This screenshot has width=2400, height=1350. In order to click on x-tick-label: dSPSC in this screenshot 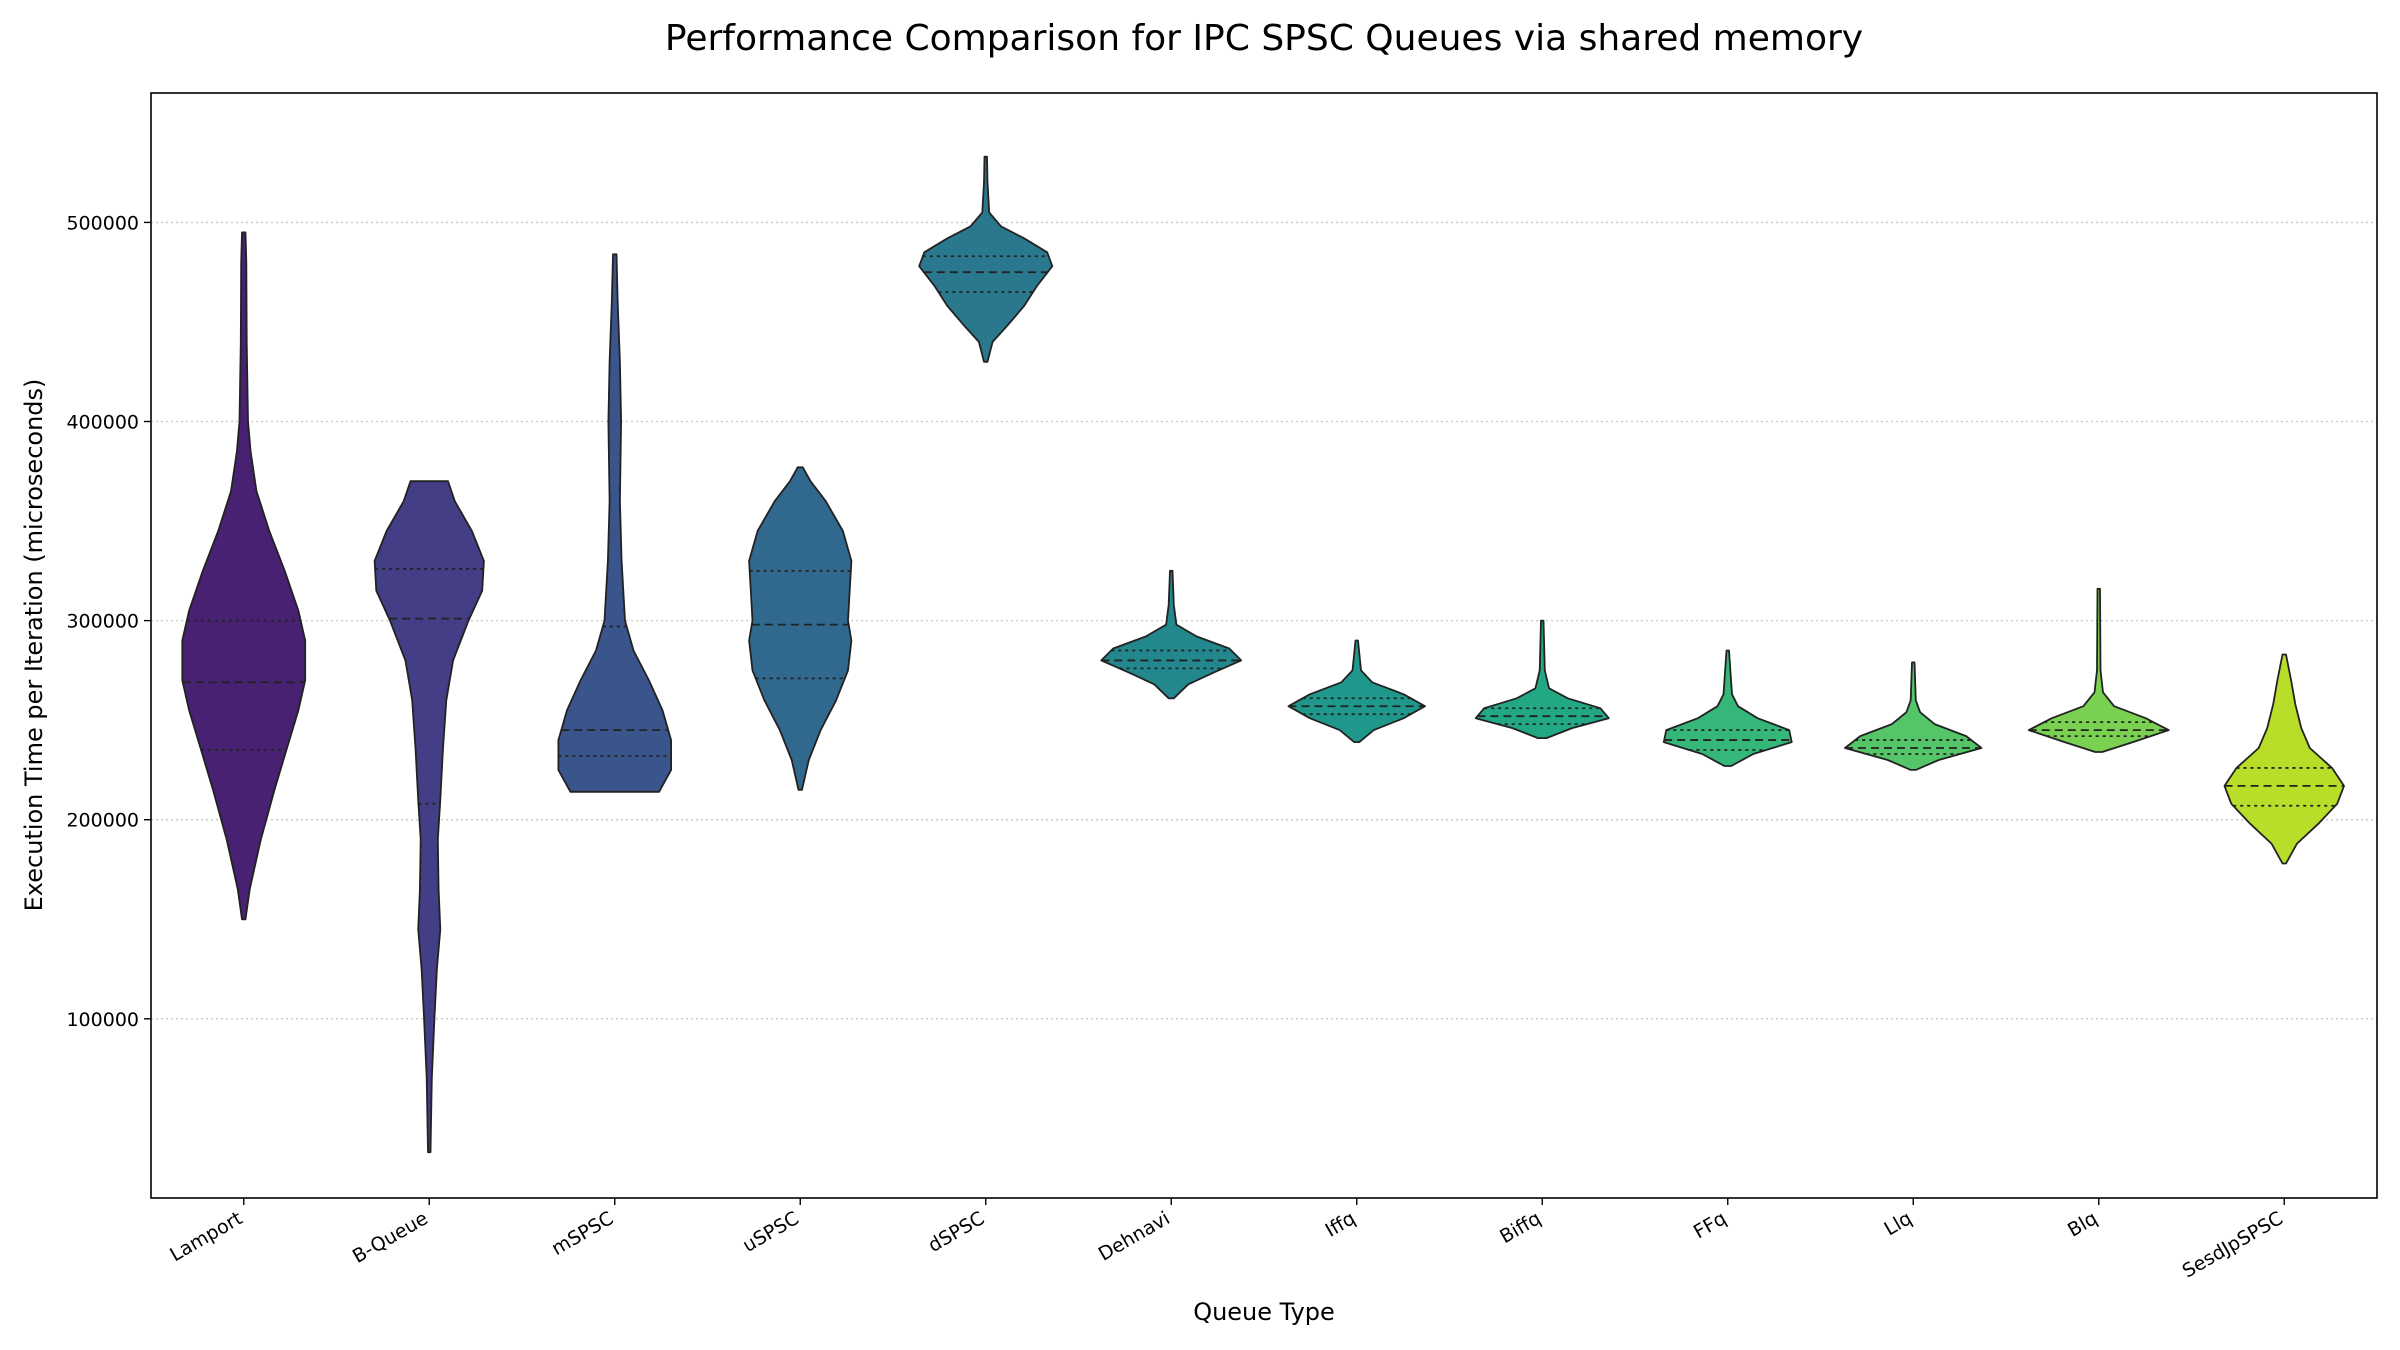, I will do `click(957, 1232)`.